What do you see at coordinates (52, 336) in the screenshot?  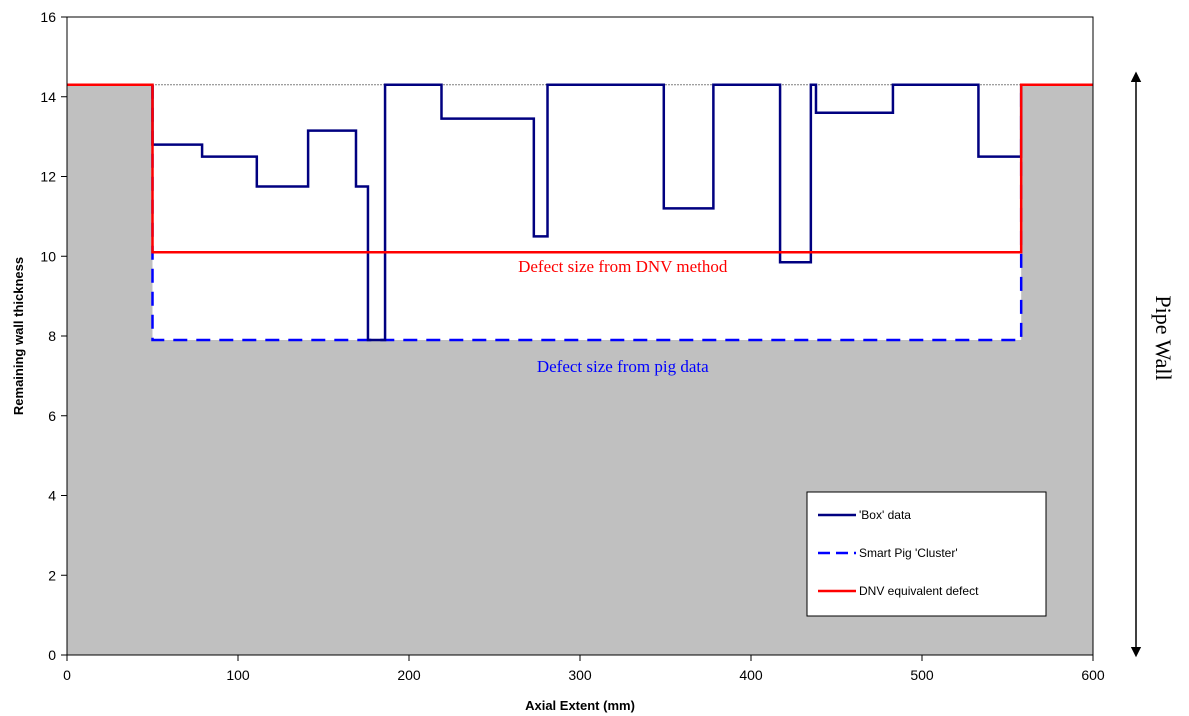 I see `y-tick-label: 8` at bounding box center [52, 336].